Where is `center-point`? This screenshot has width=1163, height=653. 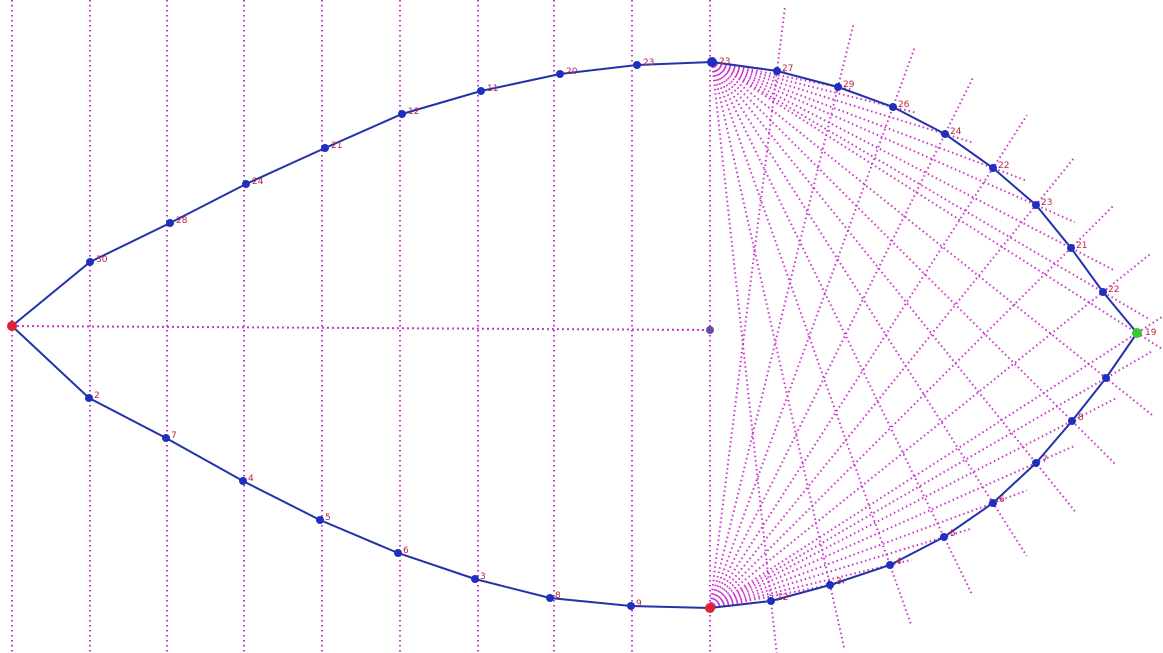 center-point is located at coordinates (710, 330).